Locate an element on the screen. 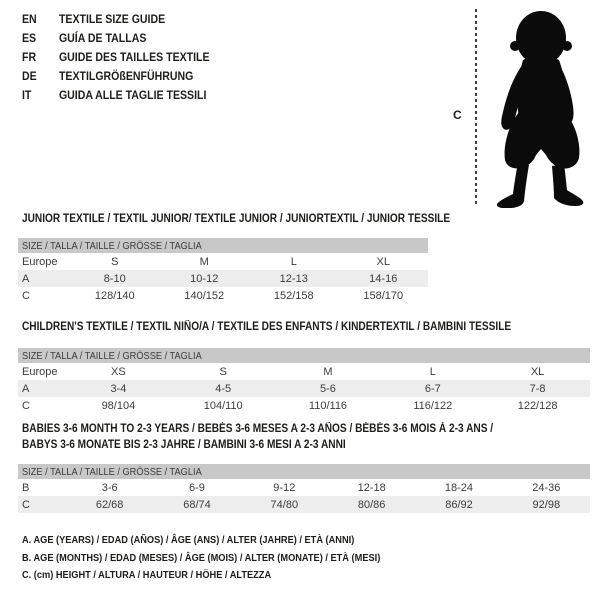 The image size is (600, 600). table-row: Europe S M L XL is located at coordinates (223, 261).